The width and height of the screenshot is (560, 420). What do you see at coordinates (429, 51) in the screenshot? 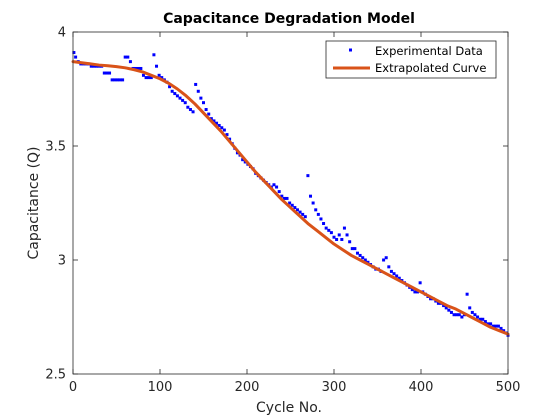
I see `legend-label-experimental: Experimental Data` at bounding box center [429, 51].